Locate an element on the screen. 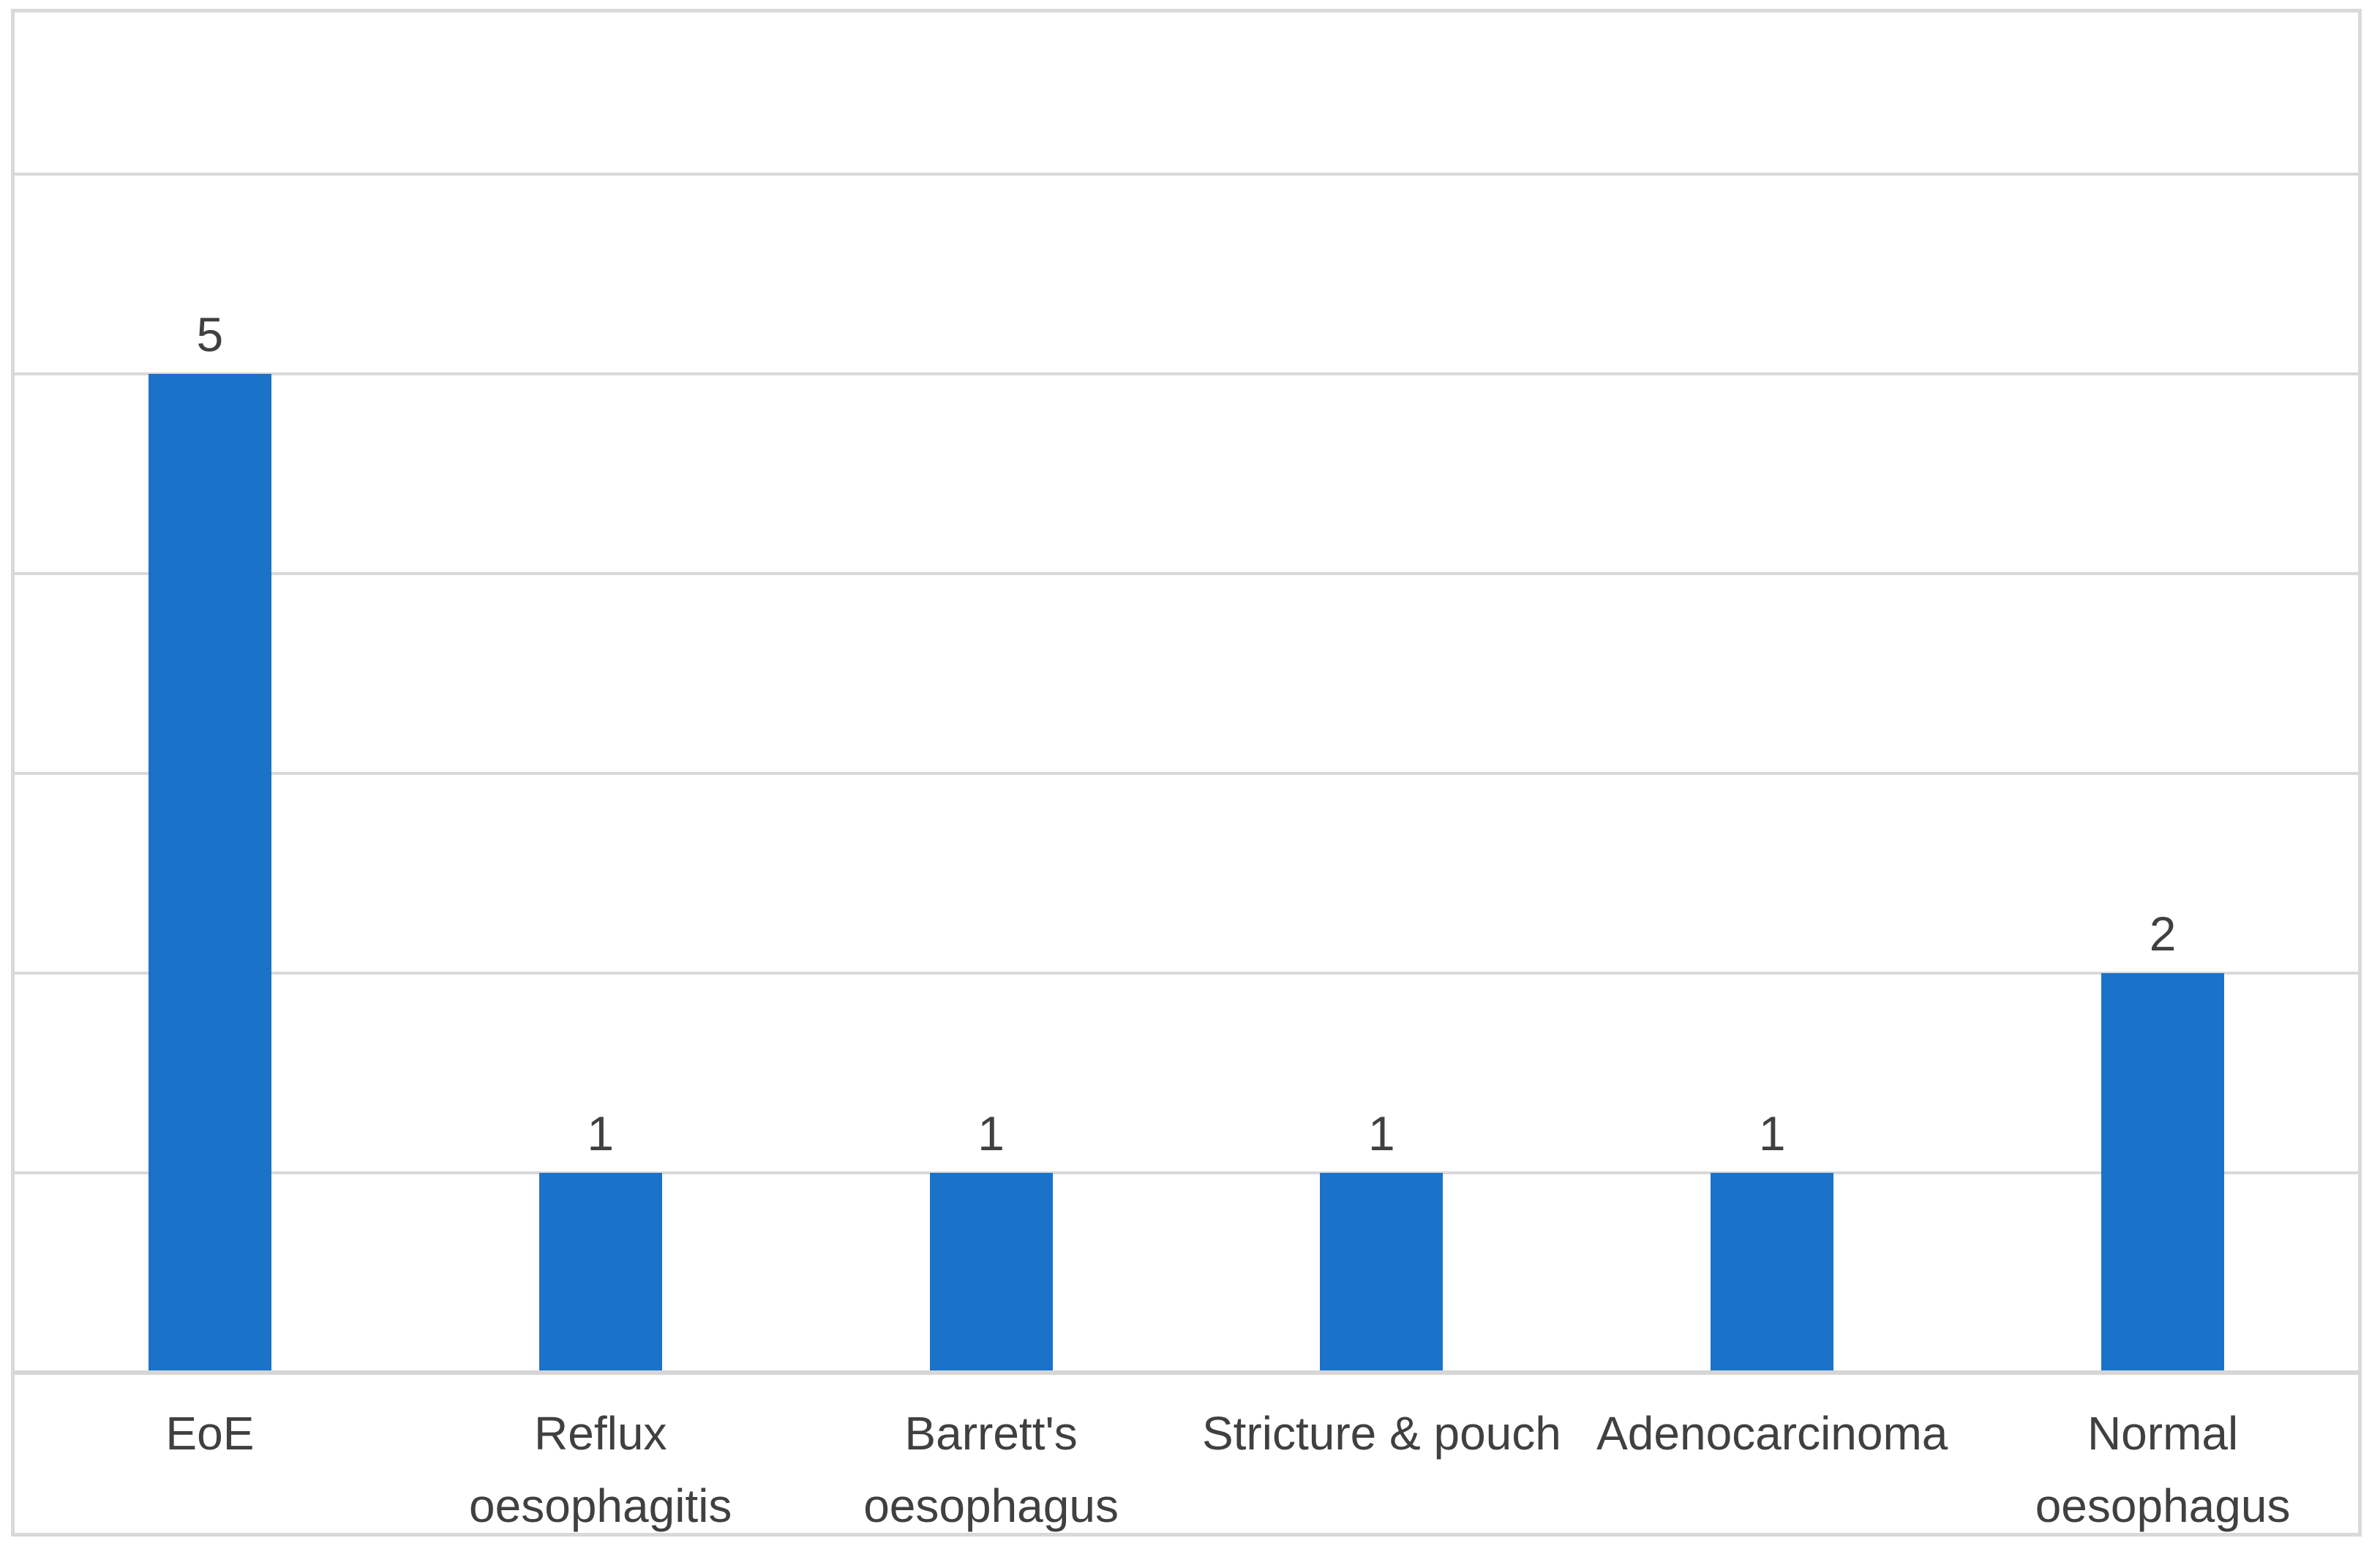  category-label-1: EoE is located at coordinates (210, 1433).